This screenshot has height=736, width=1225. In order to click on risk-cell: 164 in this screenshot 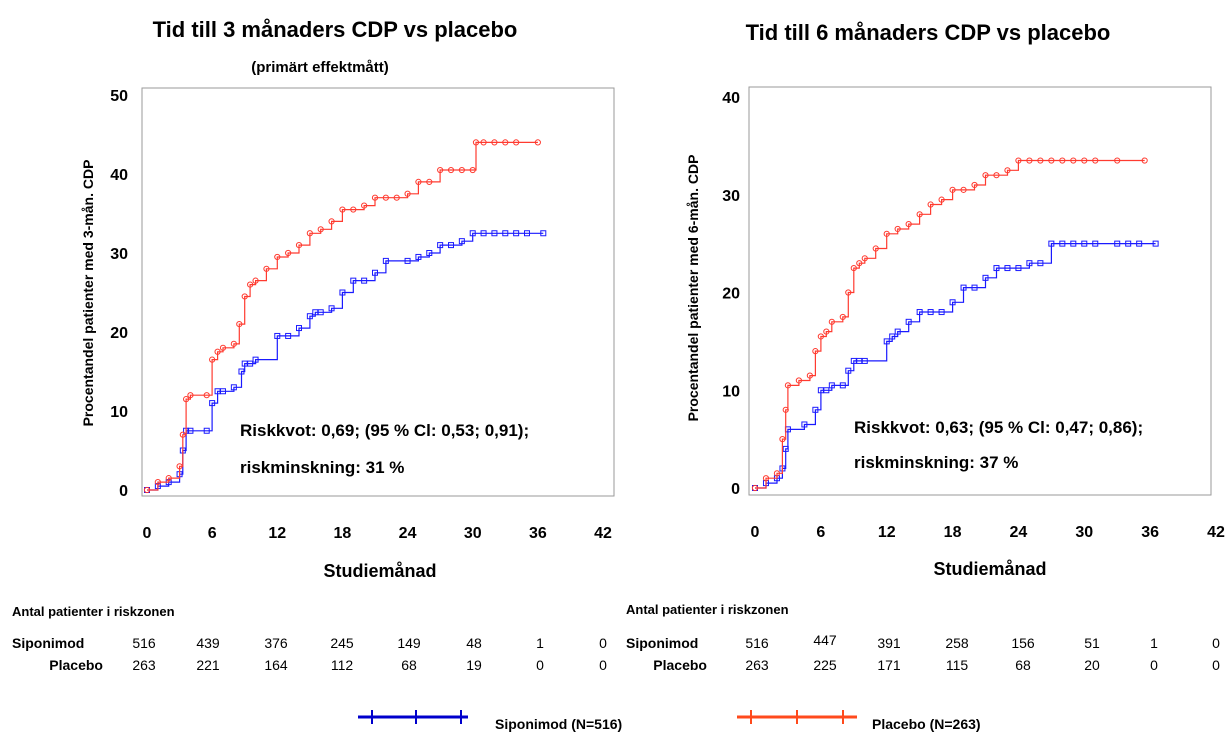, I will do `click(276, 665)`.